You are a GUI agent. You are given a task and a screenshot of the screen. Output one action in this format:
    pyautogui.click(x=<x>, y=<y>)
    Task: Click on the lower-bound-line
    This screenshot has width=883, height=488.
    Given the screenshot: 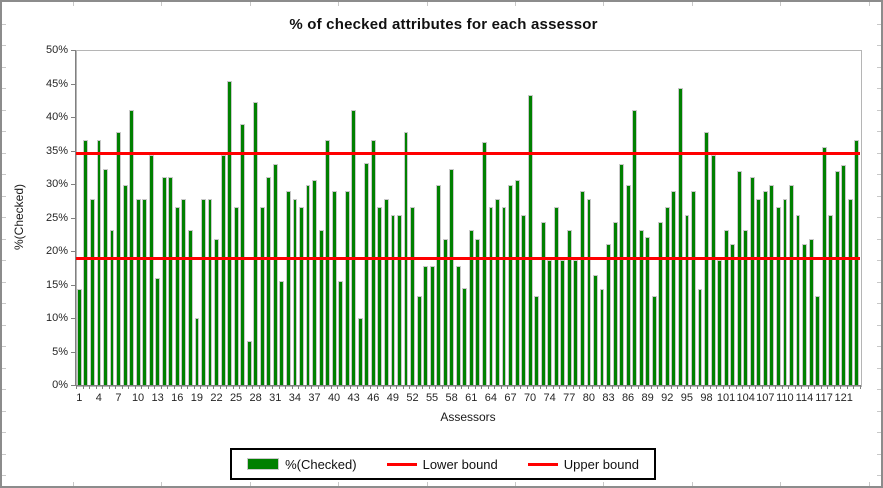 What is the action you would take?
    pyautogui.click(x=468, y=258)
    